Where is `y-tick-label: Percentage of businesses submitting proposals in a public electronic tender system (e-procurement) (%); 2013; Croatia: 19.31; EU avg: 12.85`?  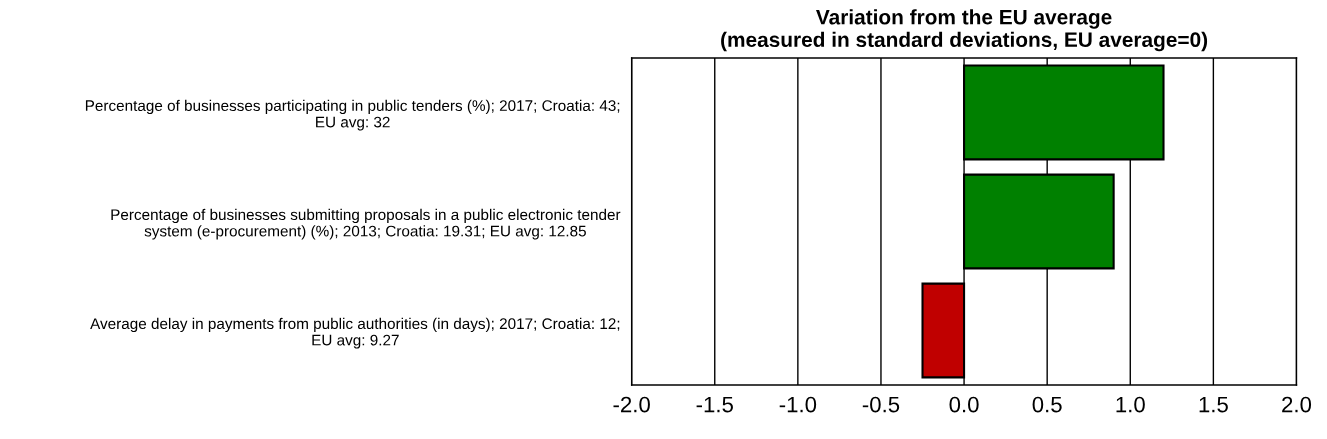 y-tick-label: Percentage of businesses submitting proposals in a public electronic tender system (e-procurement) (%); 2013; Croatia: 19.31; EU avg: 12.85 is located at coordinates (366, 224).